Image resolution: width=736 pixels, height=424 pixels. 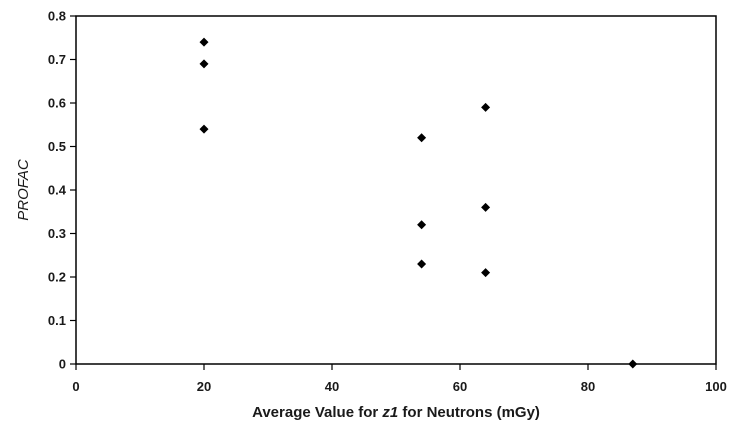 What do you see at coordinates (716, 386) in the screenshot?
I see `x-tick-label: 100` at bounding box center [716, 386].